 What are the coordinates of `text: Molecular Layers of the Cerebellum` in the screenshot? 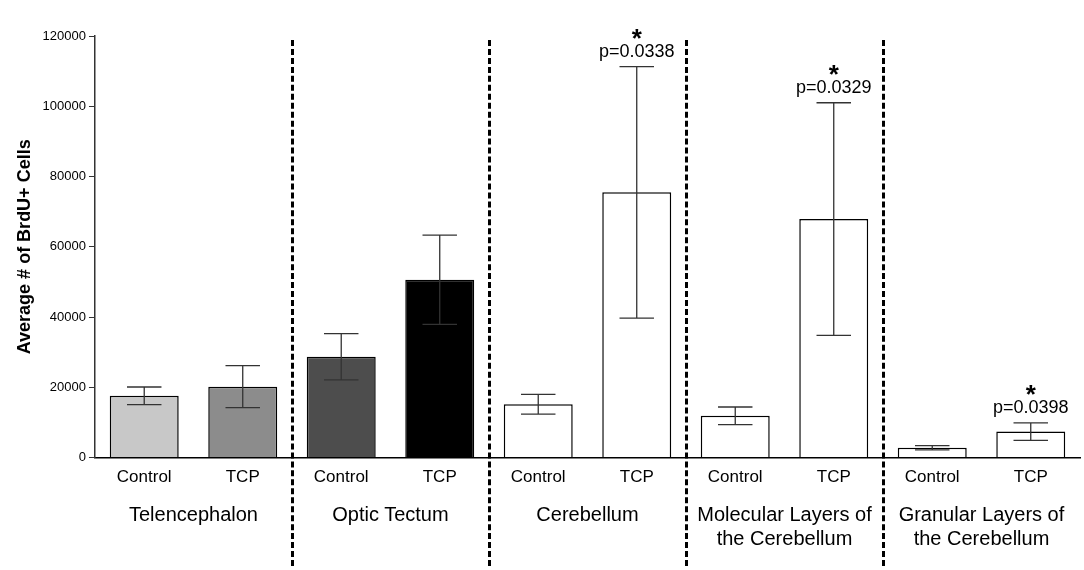 It's located at (784, 525).